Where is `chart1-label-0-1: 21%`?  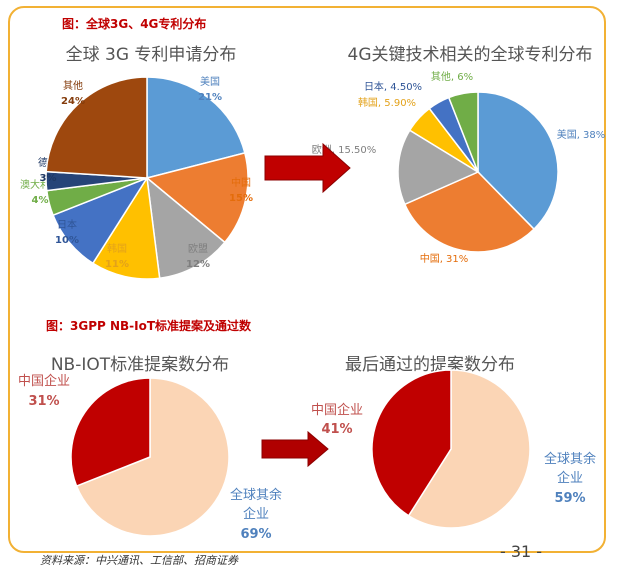 chart1-label-0-1: 21% is located at coordinates (210, 97).